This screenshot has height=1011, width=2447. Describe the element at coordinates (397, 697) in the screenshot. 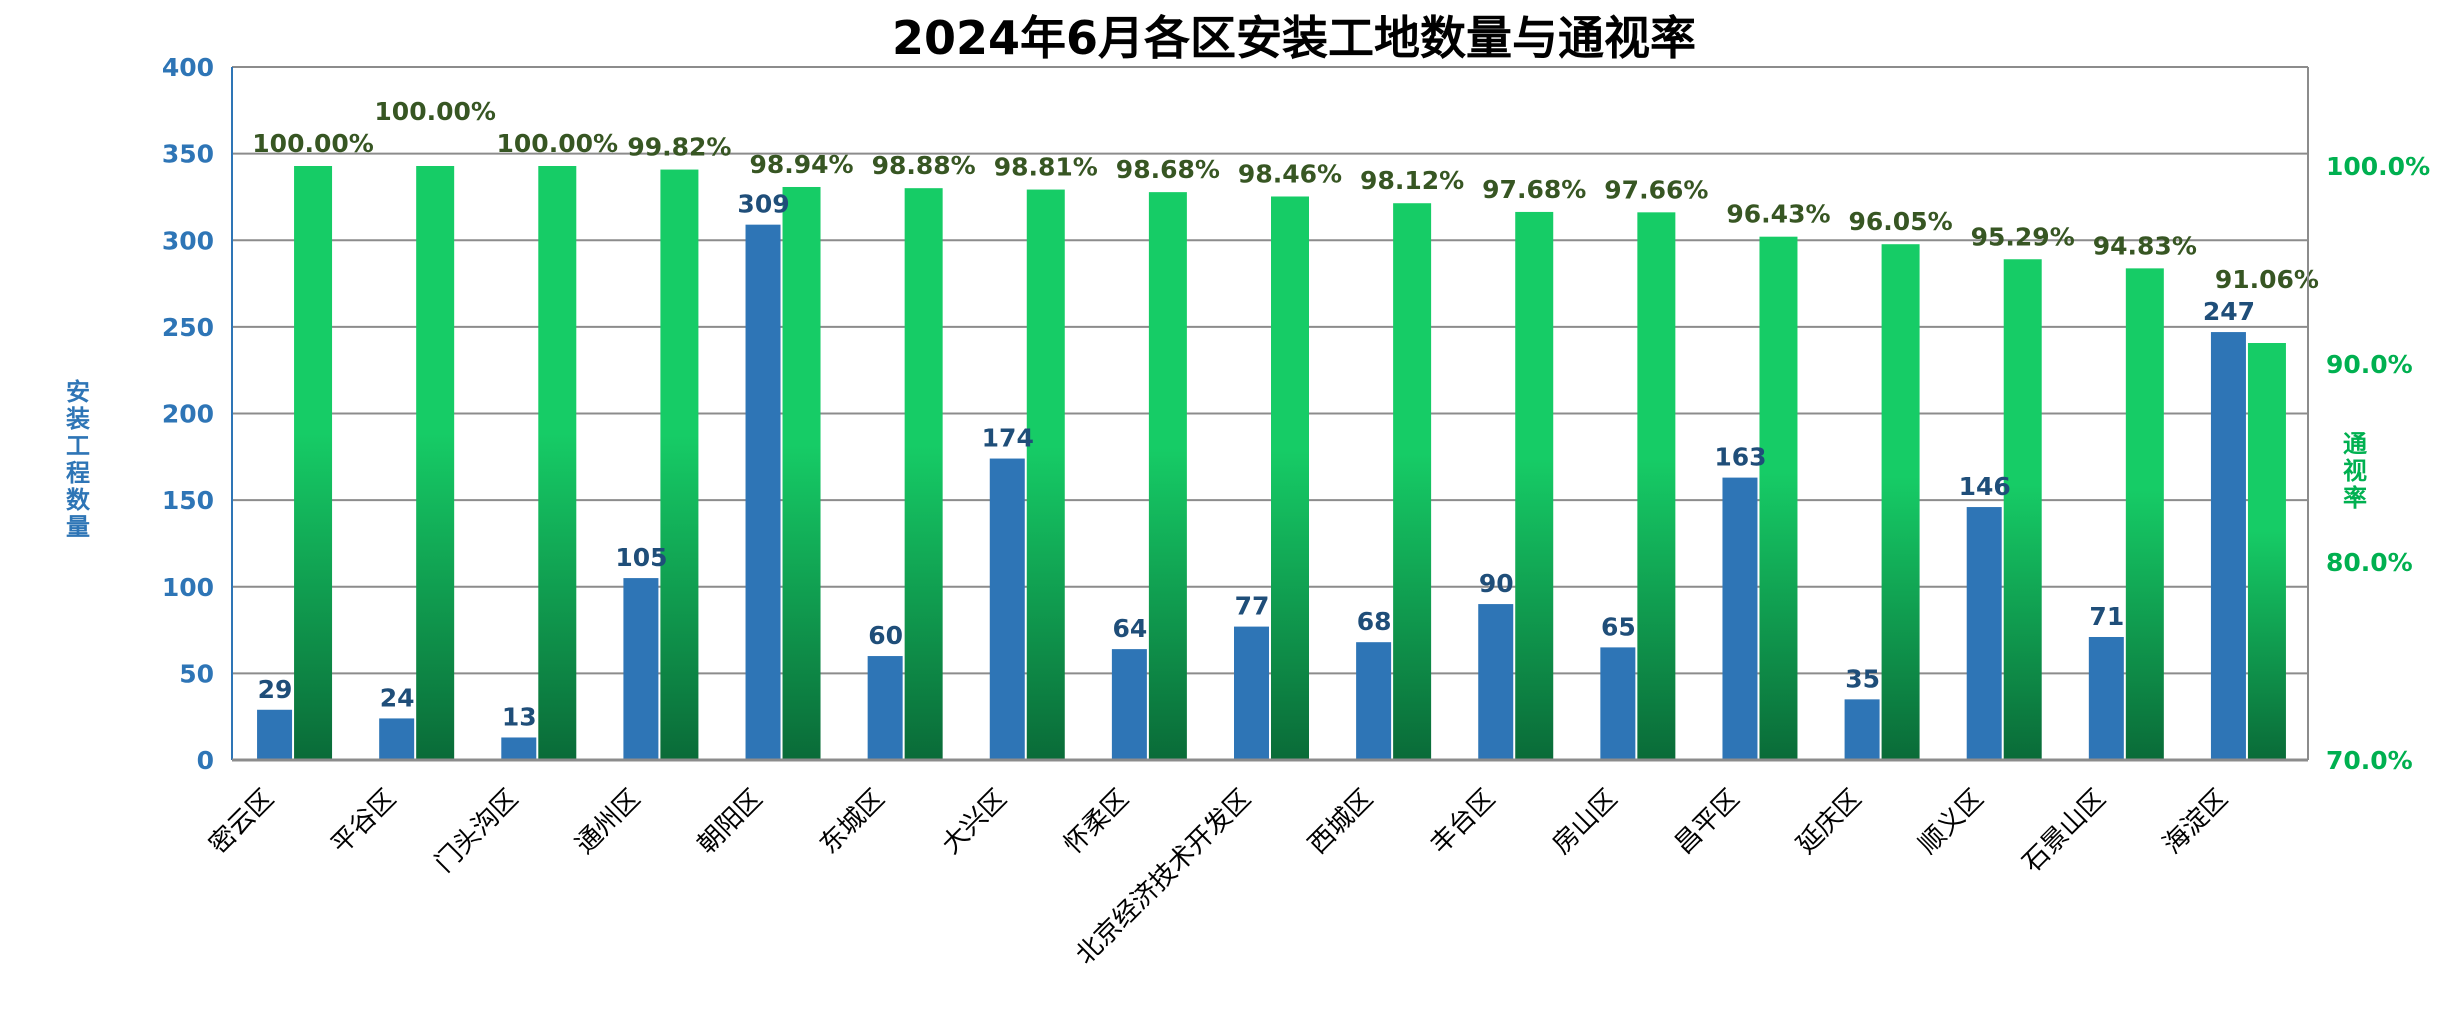

I see `count-label: 24` at that location.